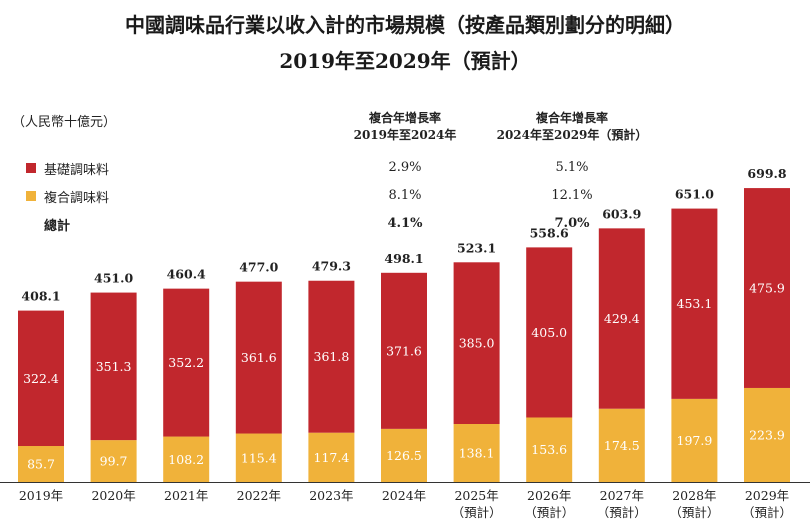 The height and width of the screenshot is (525, 810). What do you see at coordinates (77, 198) in the screenshot?
I see `legend-label-compound: 複合調味料` at bounding box center [77, 198].